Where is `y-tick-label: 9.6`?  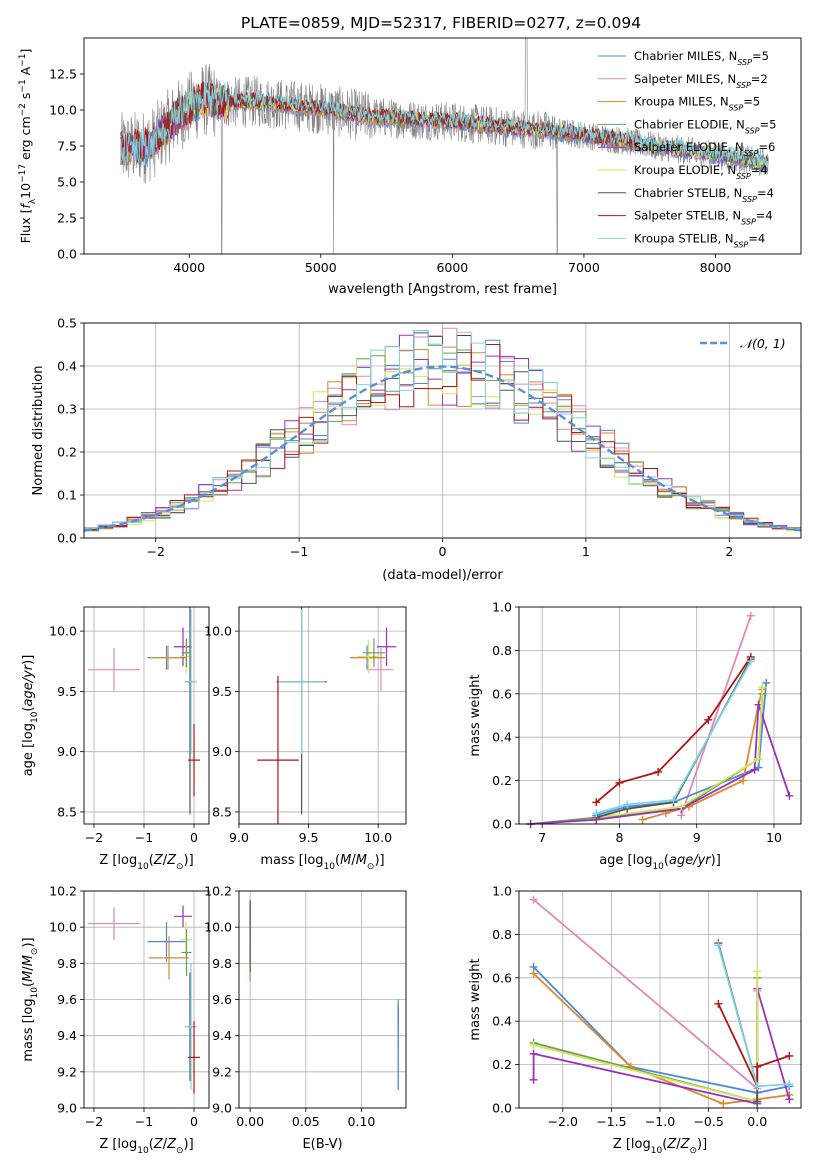
y-tick-label: 9.6 is located at coordinates (67, 999).